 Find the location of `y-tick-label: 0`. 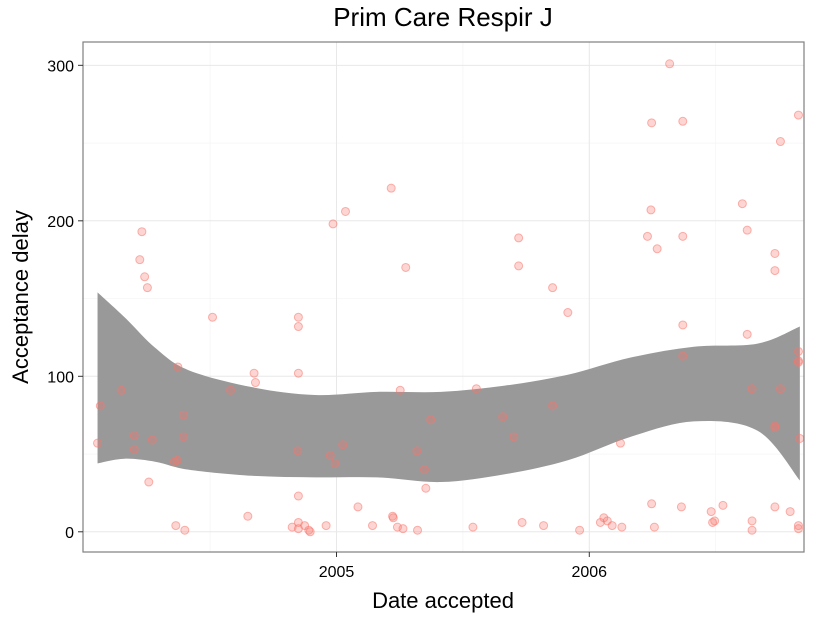

y-tick-label: 0 is located at coordinates (69, 533).